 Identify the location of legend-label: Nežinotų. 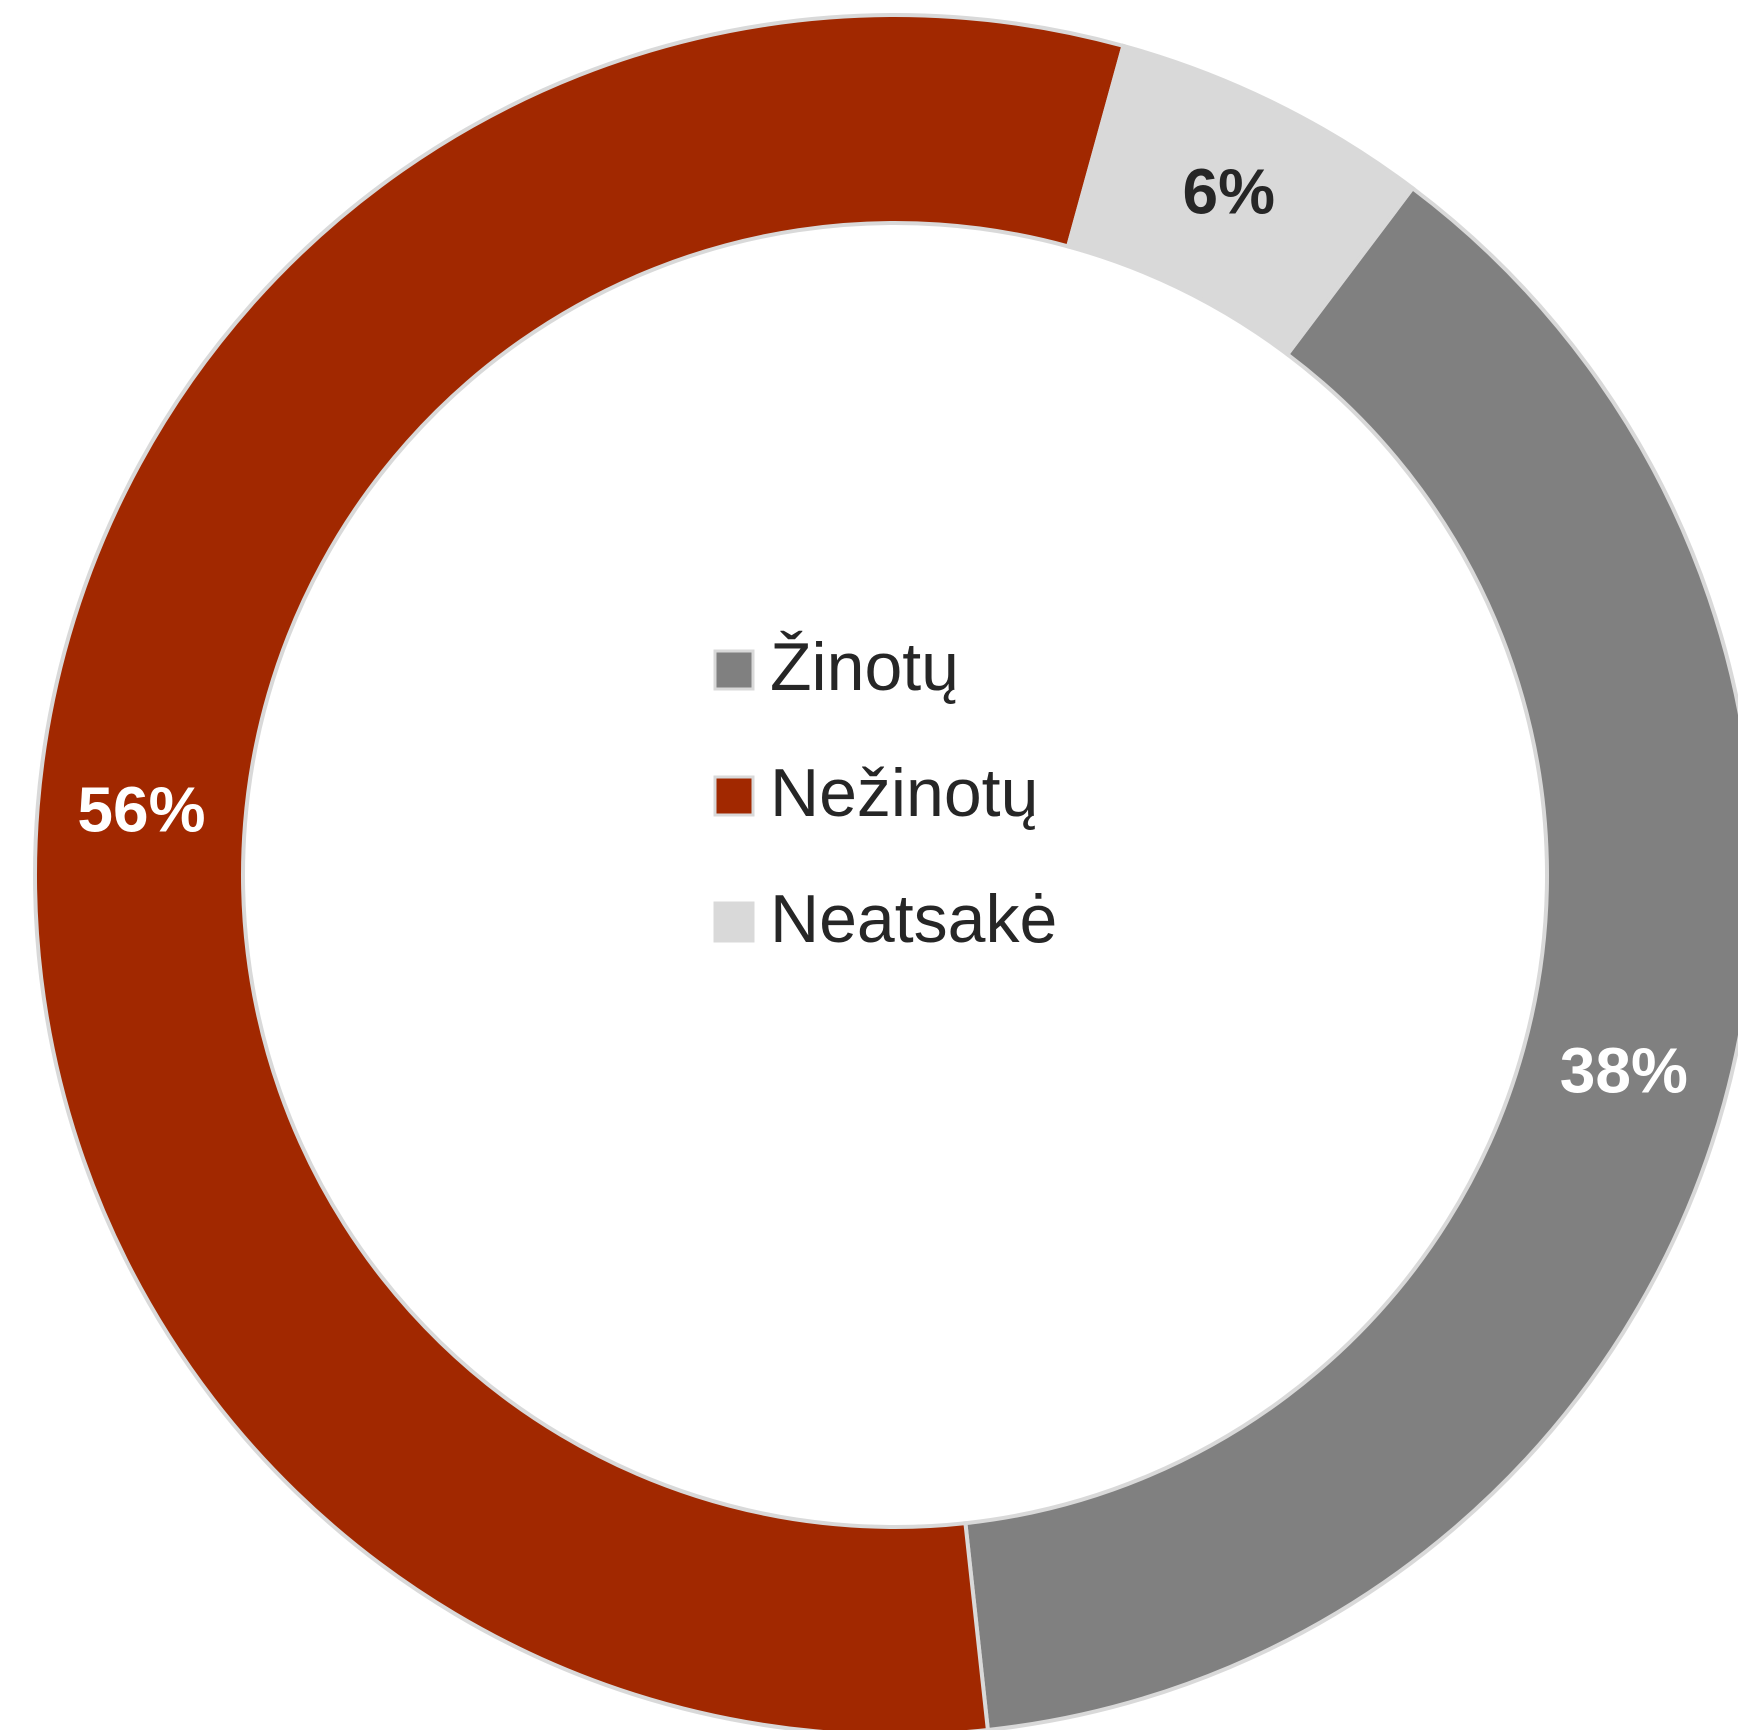
(904, 793).